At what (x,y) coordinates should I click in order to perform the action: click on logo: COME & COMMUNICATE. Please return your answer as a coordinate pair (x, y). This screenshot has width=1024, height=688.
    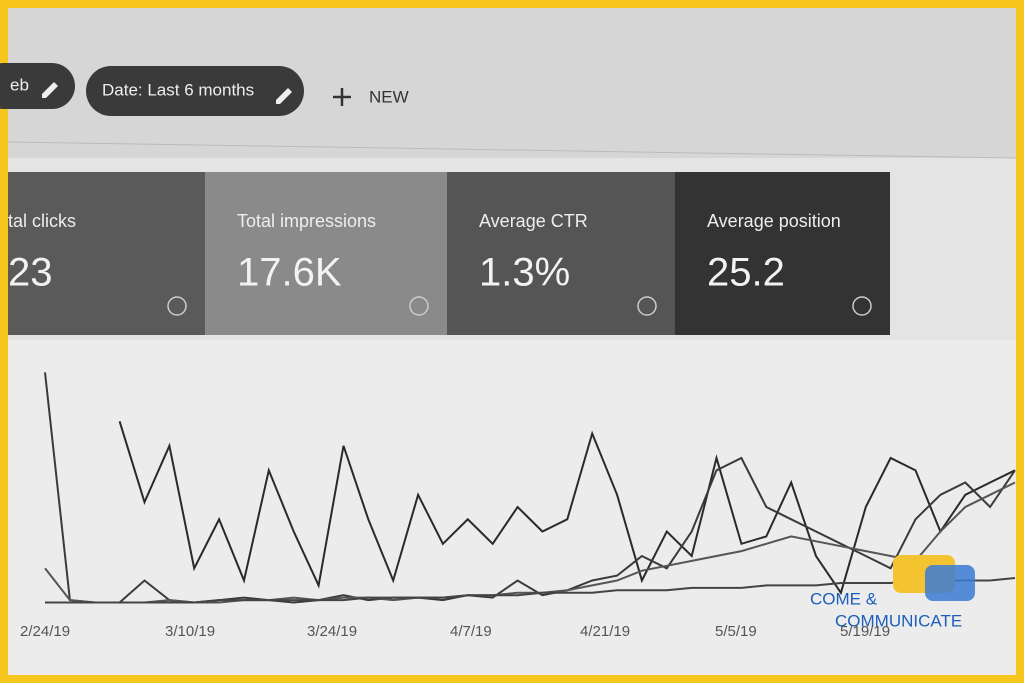
    Looking at the image, I should click on (892, 592).